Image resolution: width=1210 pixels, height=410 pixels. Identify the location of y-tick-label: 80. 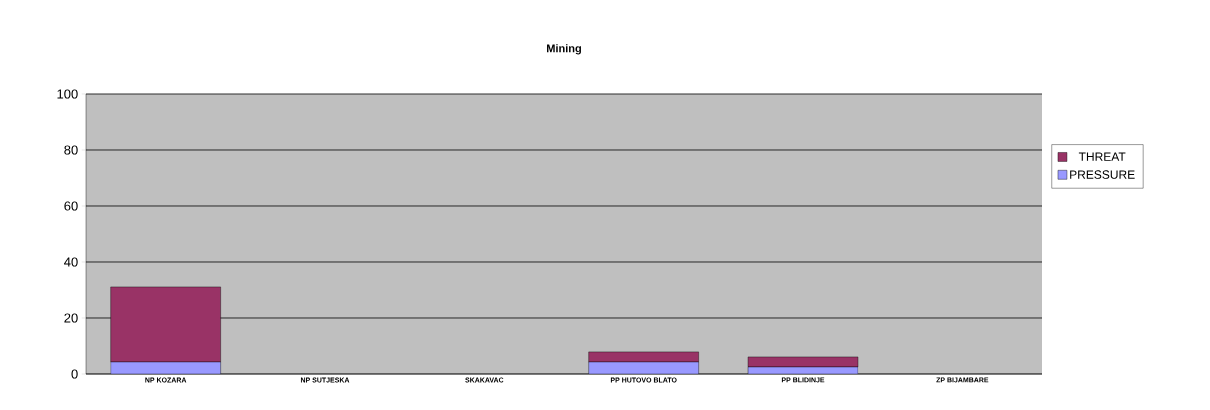
(71, 150).